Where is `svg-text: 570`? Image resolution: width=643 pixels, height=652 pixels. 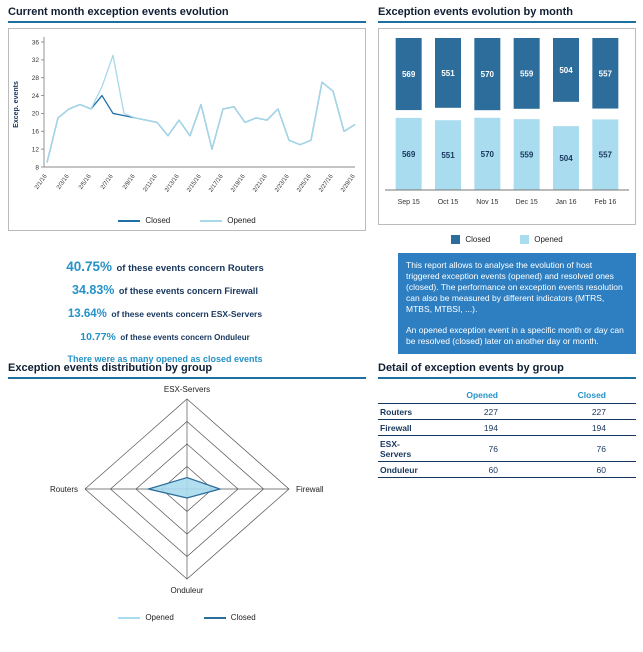 svg-text: 570 is located at coordinates (488, 154).